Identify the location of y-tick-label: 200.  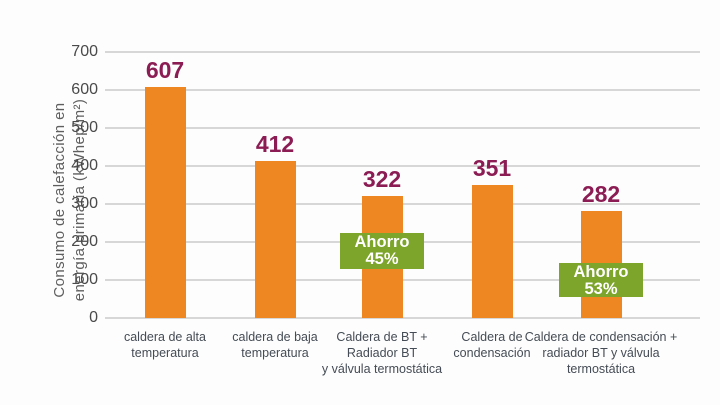
(84, 241).